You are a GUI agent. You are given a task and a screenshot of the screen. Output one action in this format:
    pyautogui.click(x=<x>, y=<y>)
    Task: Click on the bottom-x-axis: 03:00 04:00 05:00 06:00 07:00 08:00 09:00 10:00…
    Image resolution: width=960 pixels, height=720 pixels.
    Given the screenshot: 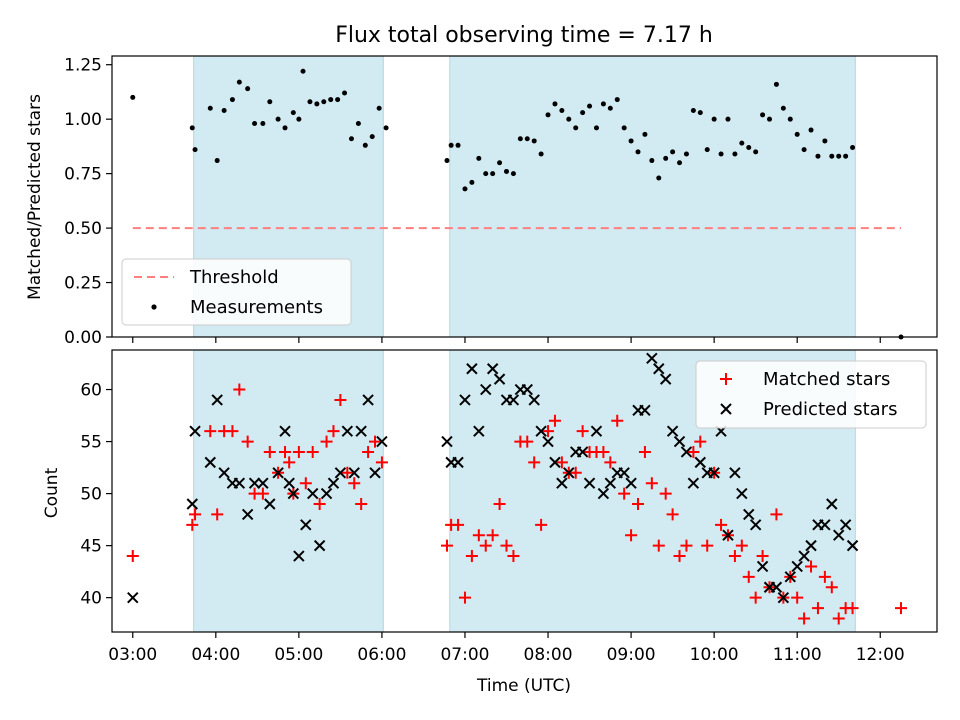 What is the action you would take?
    pyautogui.click(x=506, y=648)
    